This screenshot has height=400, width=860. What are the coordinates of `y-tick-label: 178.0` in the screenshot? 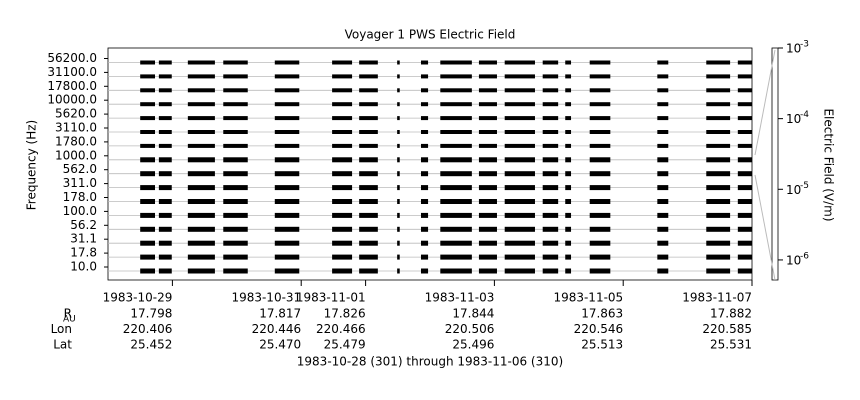 It's located at (80, 197).